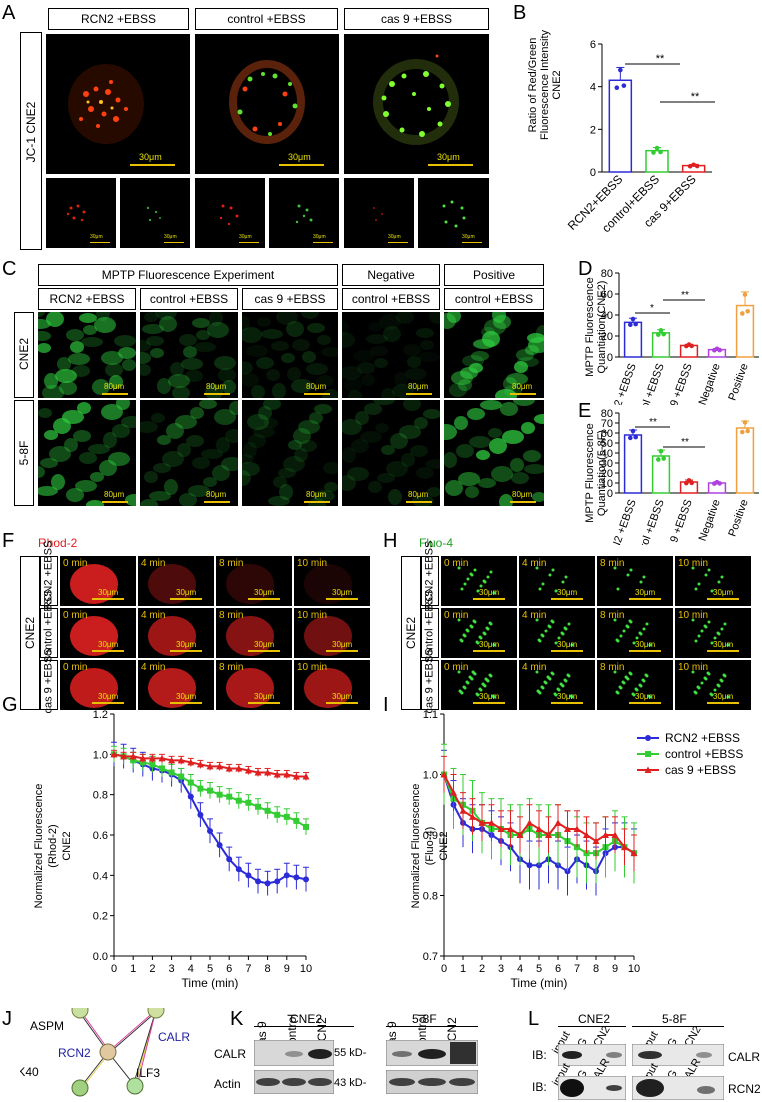 The image size is (762, 1102). What do you see at coordinates (287, 969) in the screenshot?
I see `x-tick-label: 9` at bounding box center [287, 969].